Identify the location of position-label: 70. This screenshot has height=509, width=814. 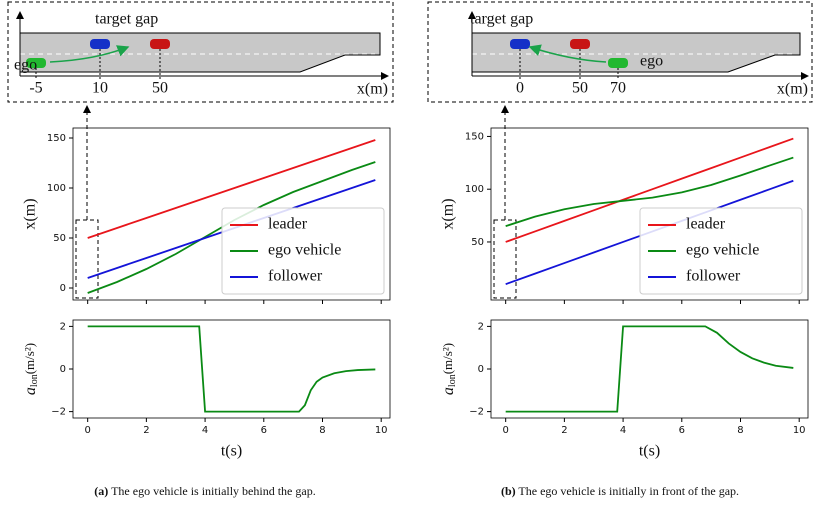
(618, 88).